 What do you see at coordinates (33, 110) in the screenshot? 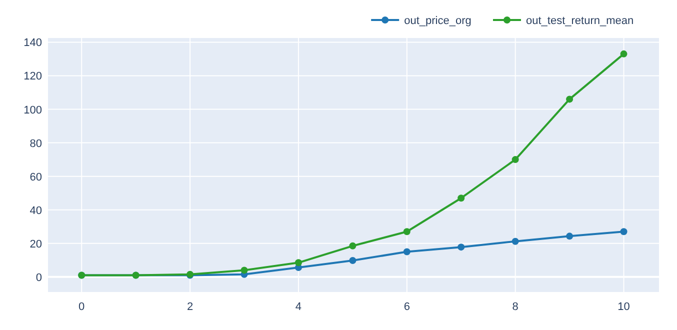
I see `y-tick-label: 100` at bounding box center [33, 110].